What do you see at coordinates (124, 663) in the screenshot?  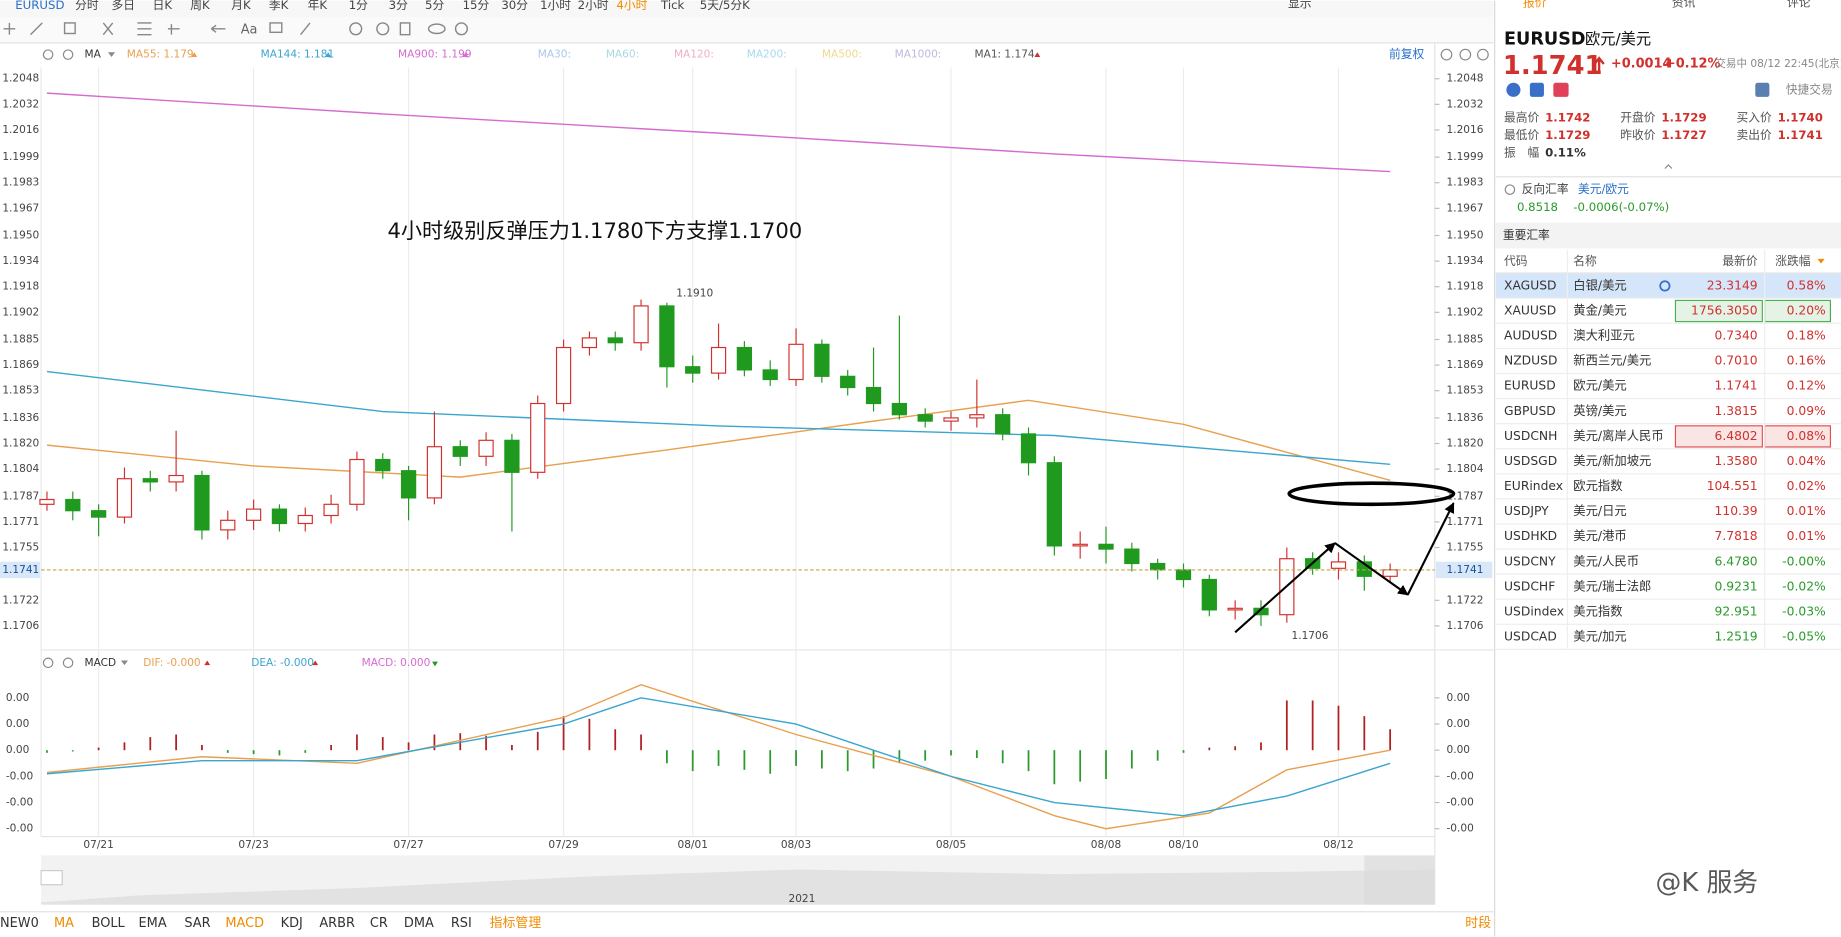 I see `dropdown` at bounding box center [124, 663].